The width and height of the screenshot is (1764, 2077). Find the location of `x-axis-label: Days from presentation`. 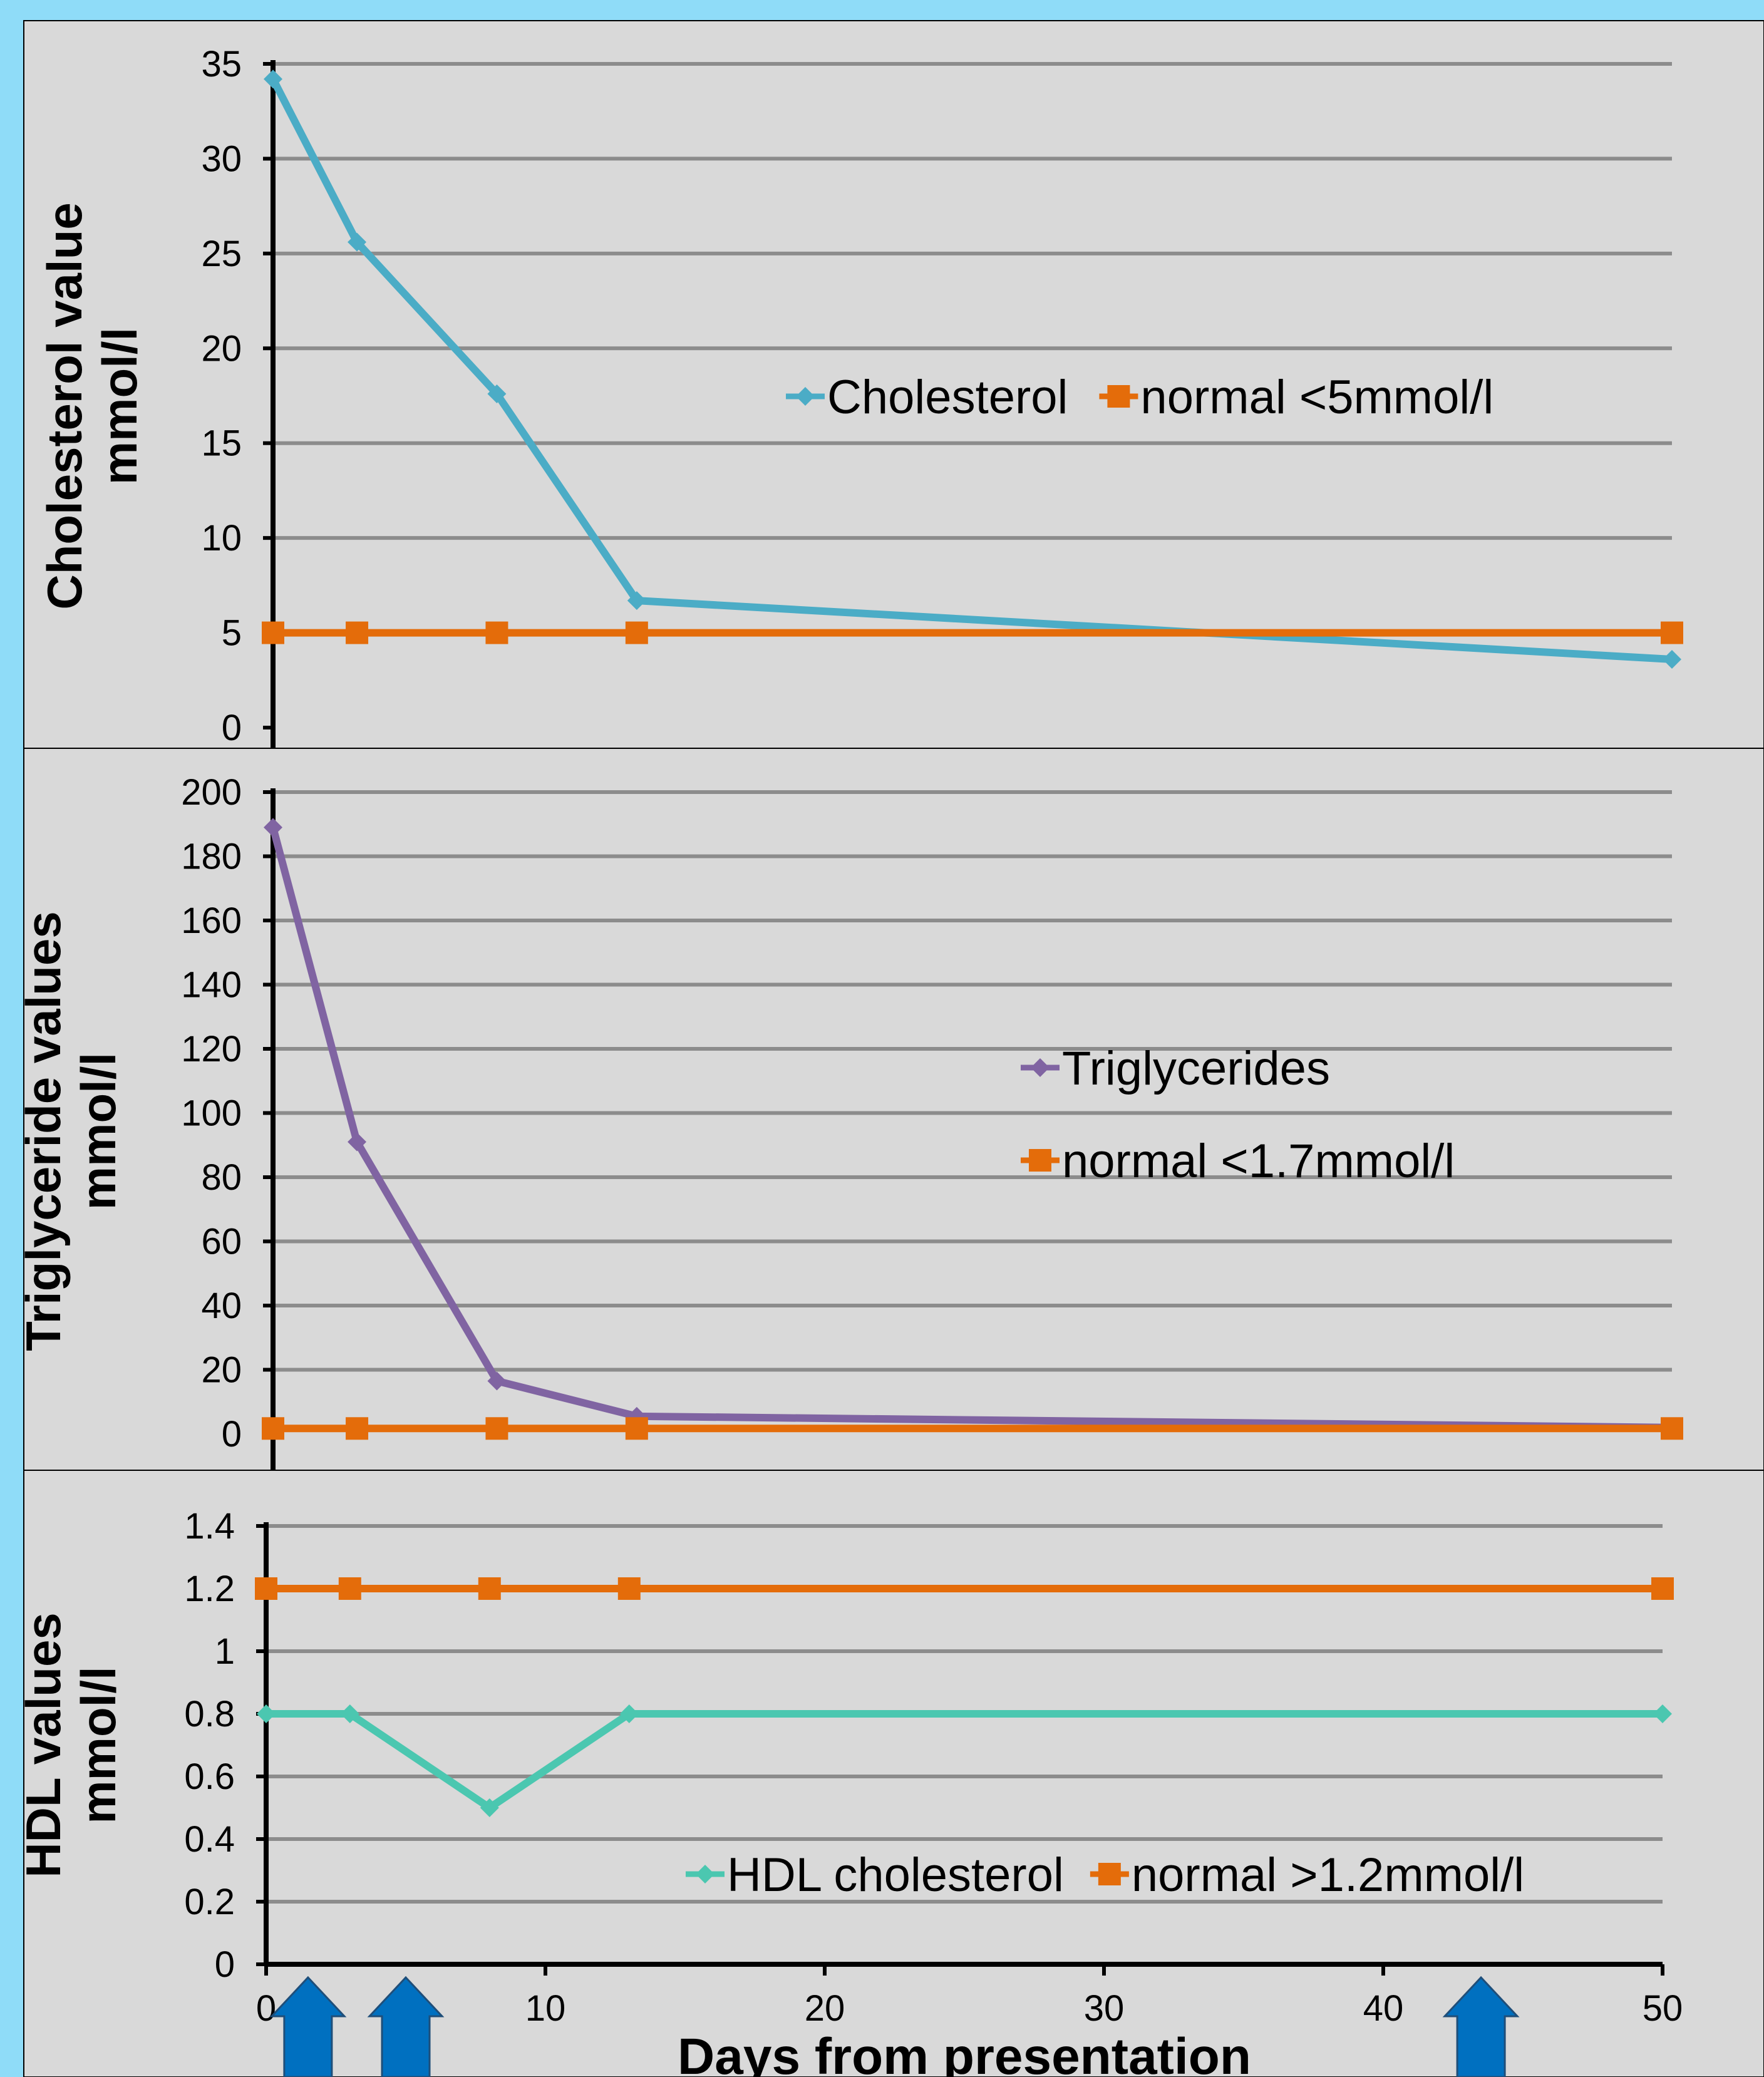

x-axis-label: Days from presentation is located at coordinates (964, 2052).